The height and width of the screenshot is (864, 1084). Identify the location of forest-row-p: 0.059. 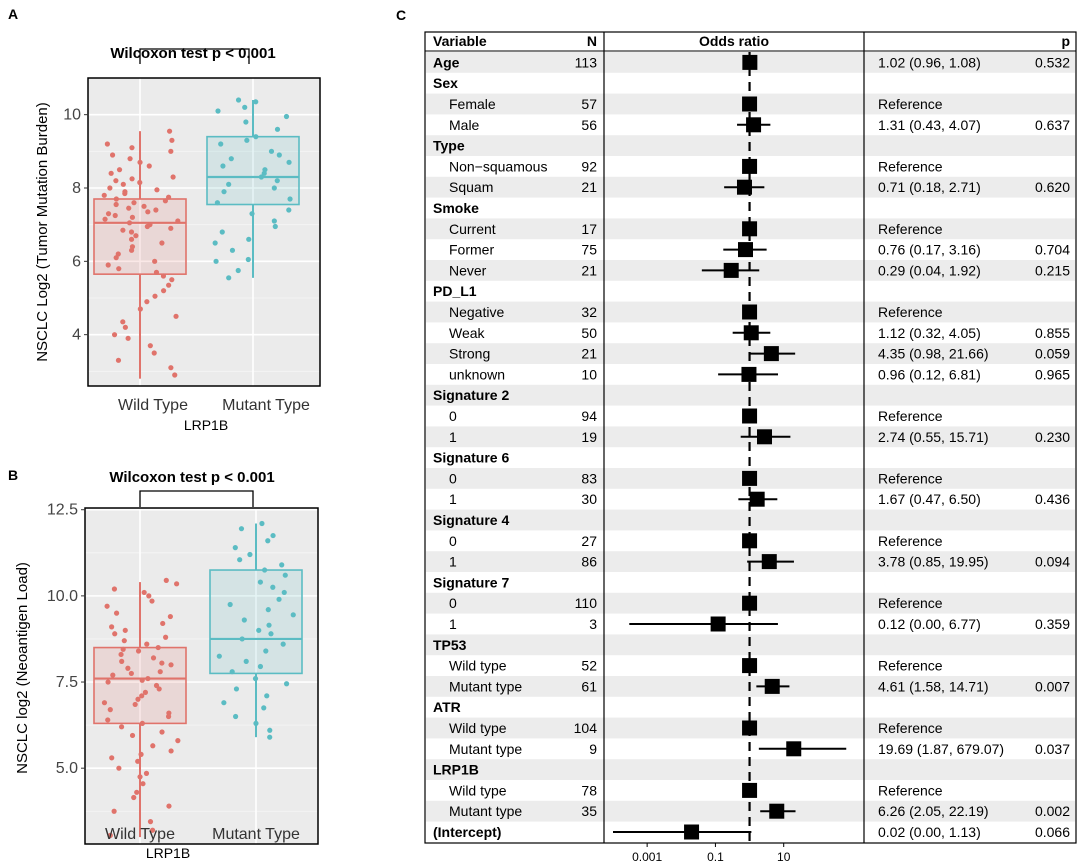
(1052, 354).